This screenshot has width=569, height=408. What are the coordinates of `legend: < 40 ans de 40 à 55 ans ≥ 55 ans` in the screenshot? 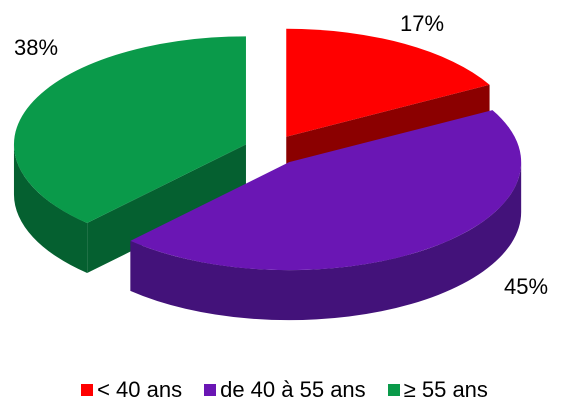 It's located at (284, 390).